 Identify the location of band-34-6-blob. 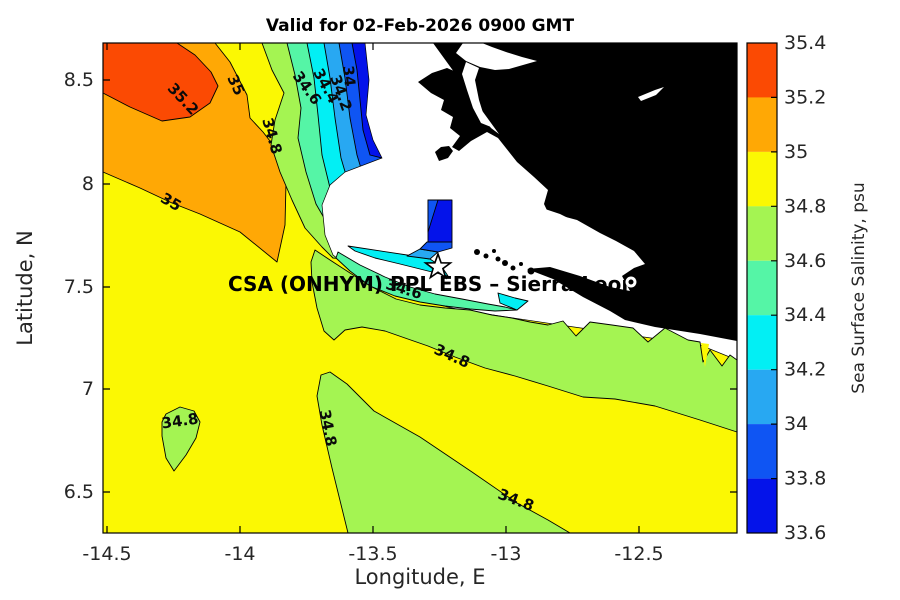
(181, 439).